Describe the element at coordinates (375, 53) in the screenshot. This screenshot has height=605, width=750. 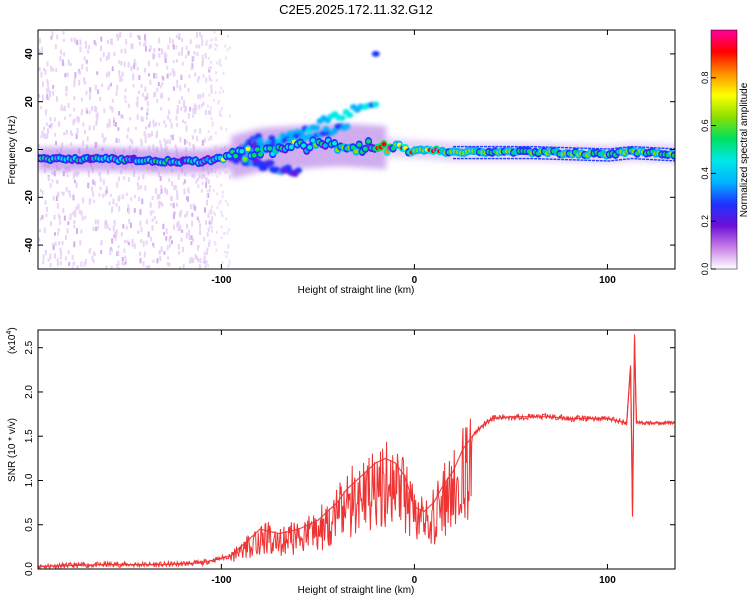
I see `streak-cell` at that location.